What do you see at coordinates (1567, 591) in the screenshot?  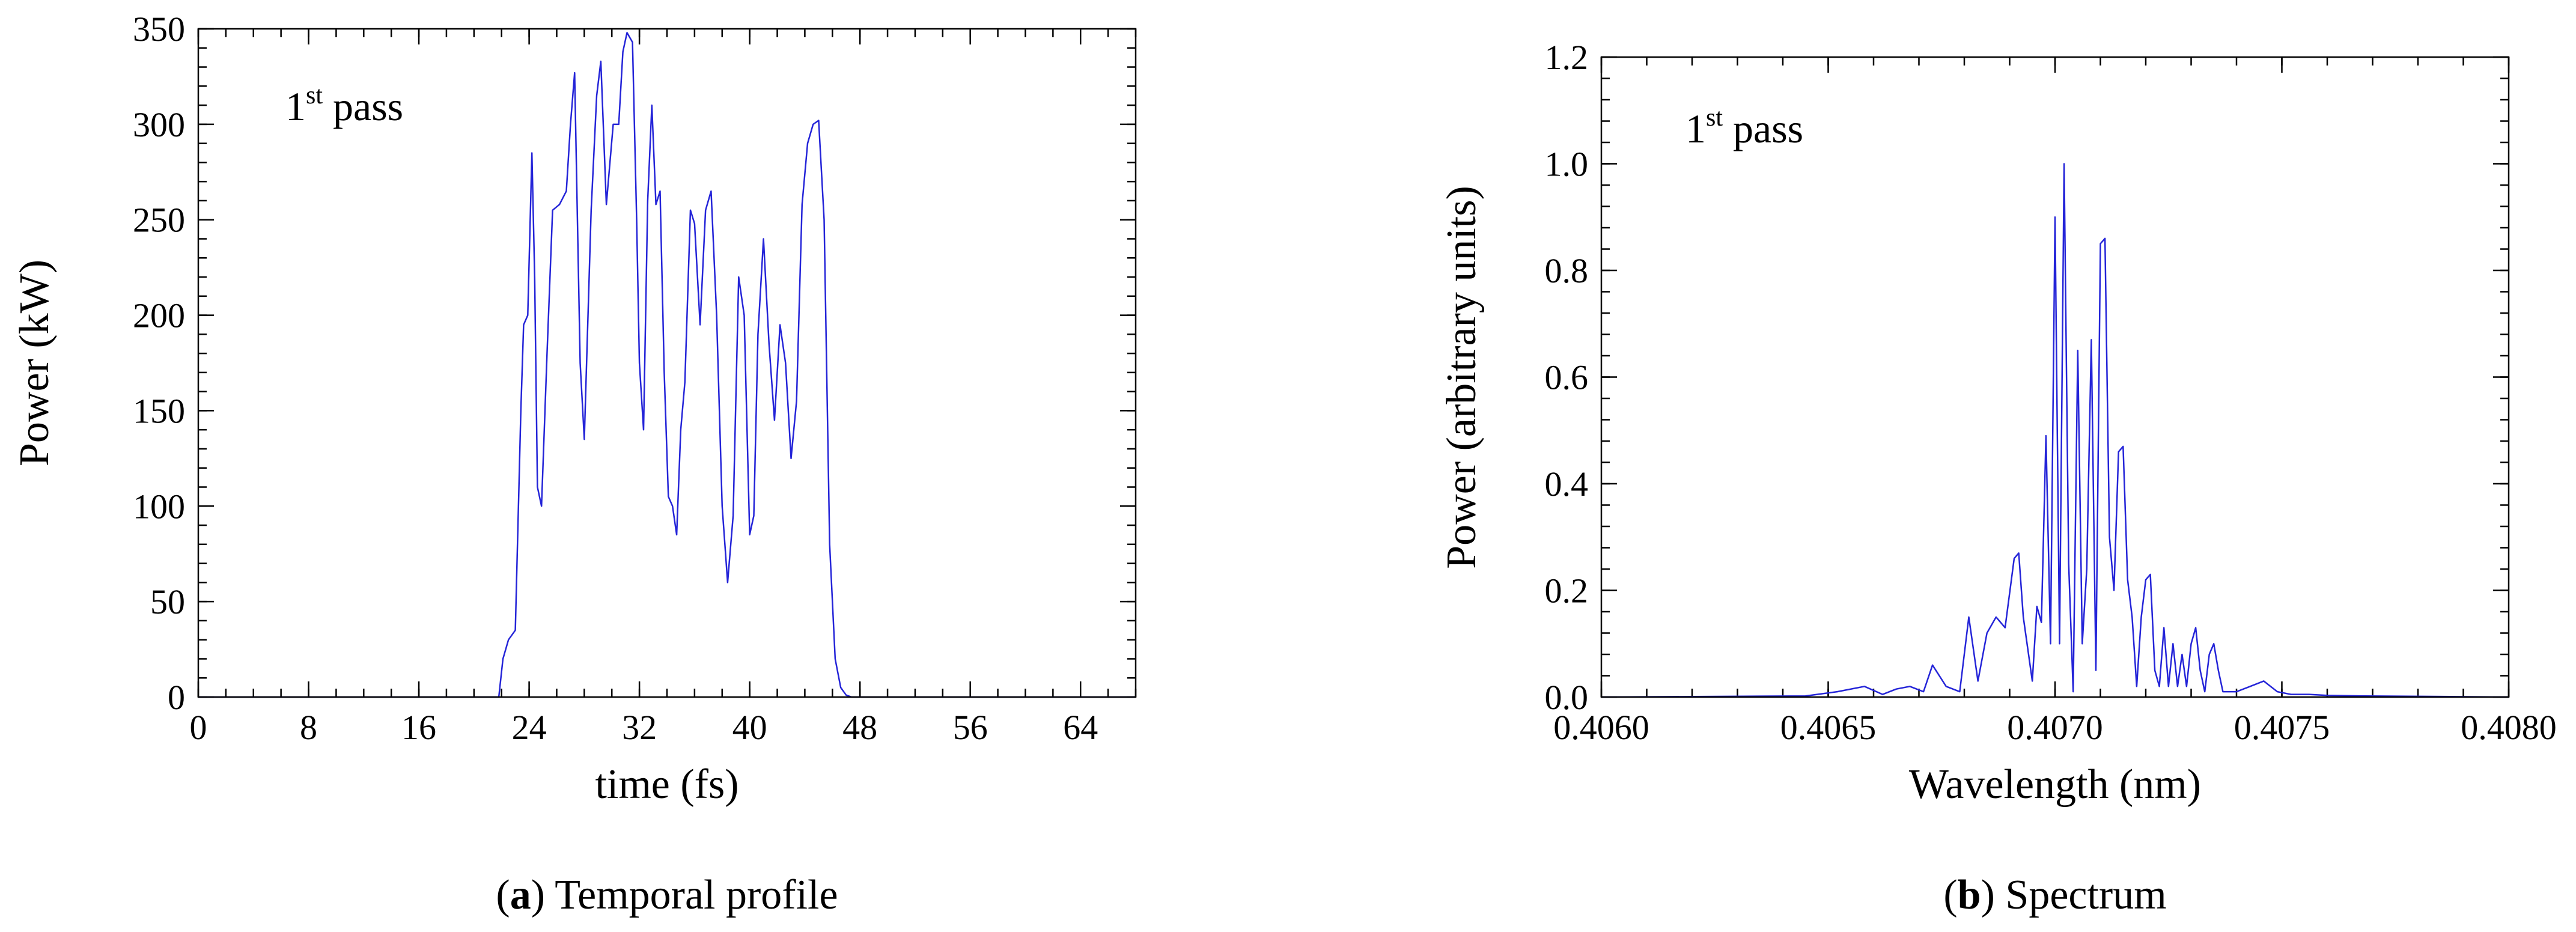 I see `panel-b-y-tick-label: 0.2` at bounding box center [1567, 591].